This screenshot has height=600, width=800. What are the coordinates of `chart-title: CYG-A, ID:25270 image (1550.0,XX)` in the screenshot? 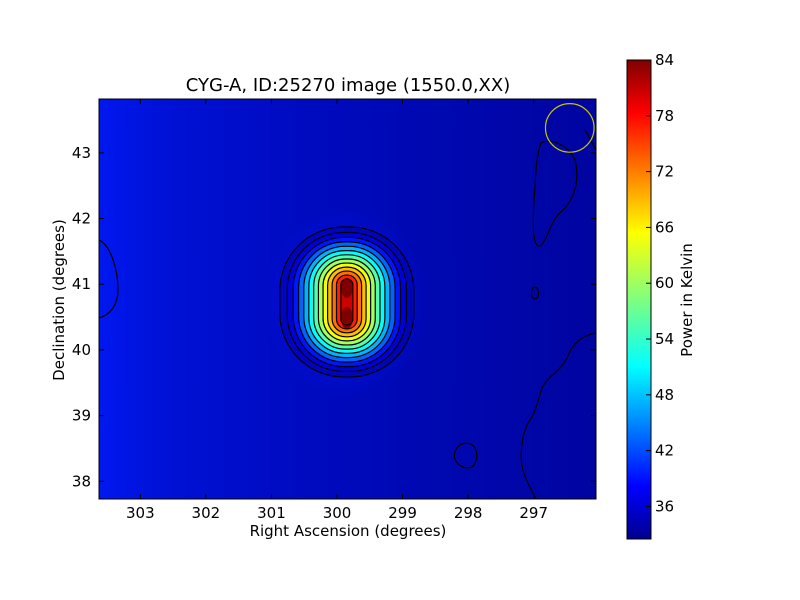 It's located at (348, 85).